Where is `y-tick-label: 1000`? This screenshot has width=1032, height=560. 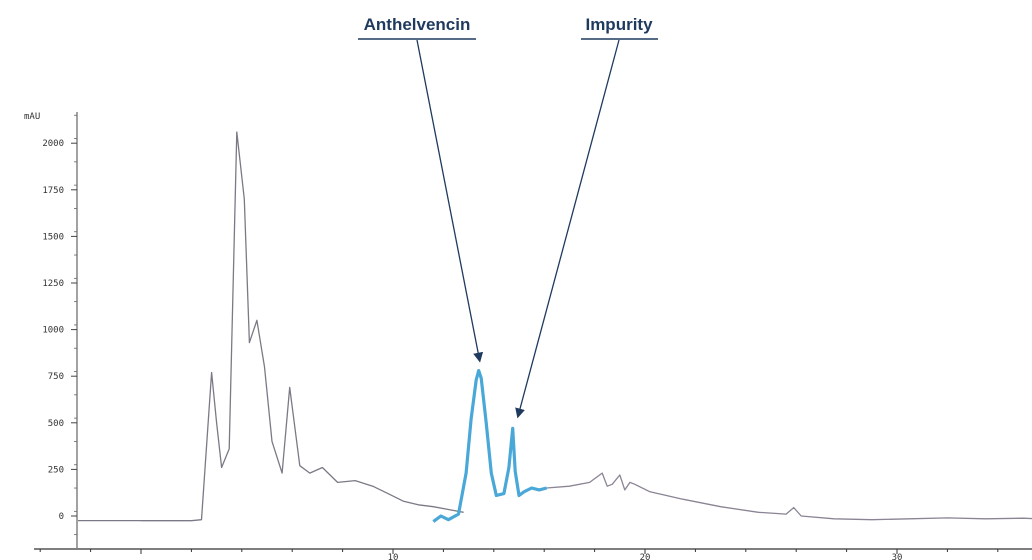 y-tick-label: 1000 is located at coordinates (53, 331).